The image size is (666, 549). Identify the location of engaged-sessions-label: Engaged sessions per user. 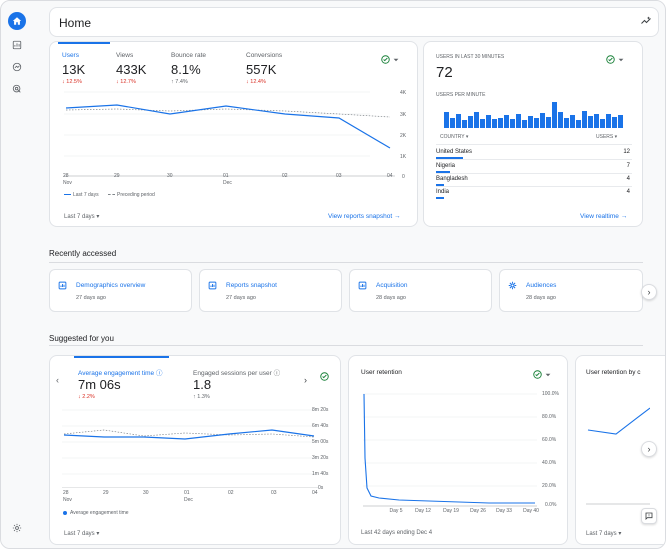
(232, 373).